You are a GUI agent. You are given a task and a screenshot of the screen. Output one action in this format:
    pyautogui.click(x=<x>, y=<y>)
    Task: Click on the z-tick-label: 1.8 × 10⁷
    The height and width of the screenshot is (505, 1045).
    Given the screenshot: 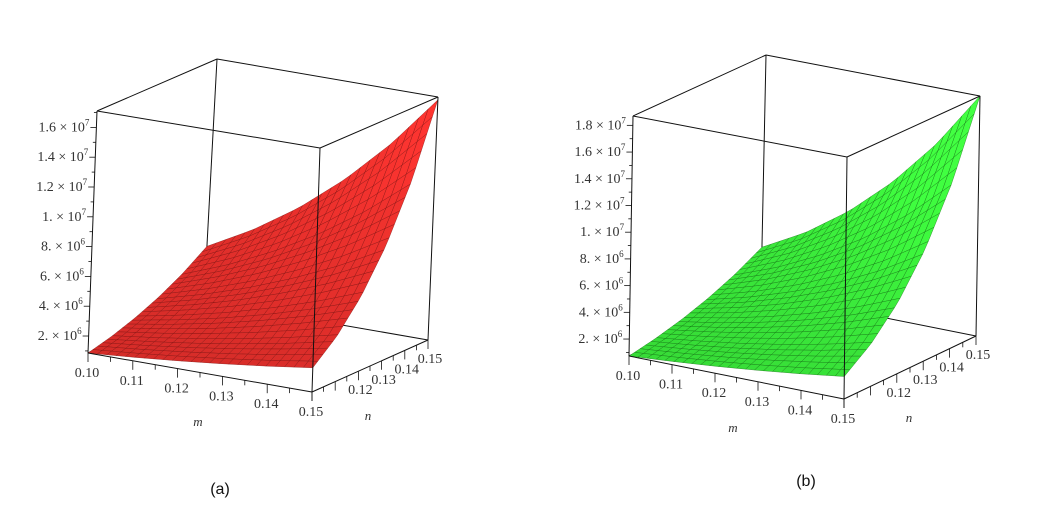 What is the action you would take?
    pyautogui.click(x=600, y=124)
    